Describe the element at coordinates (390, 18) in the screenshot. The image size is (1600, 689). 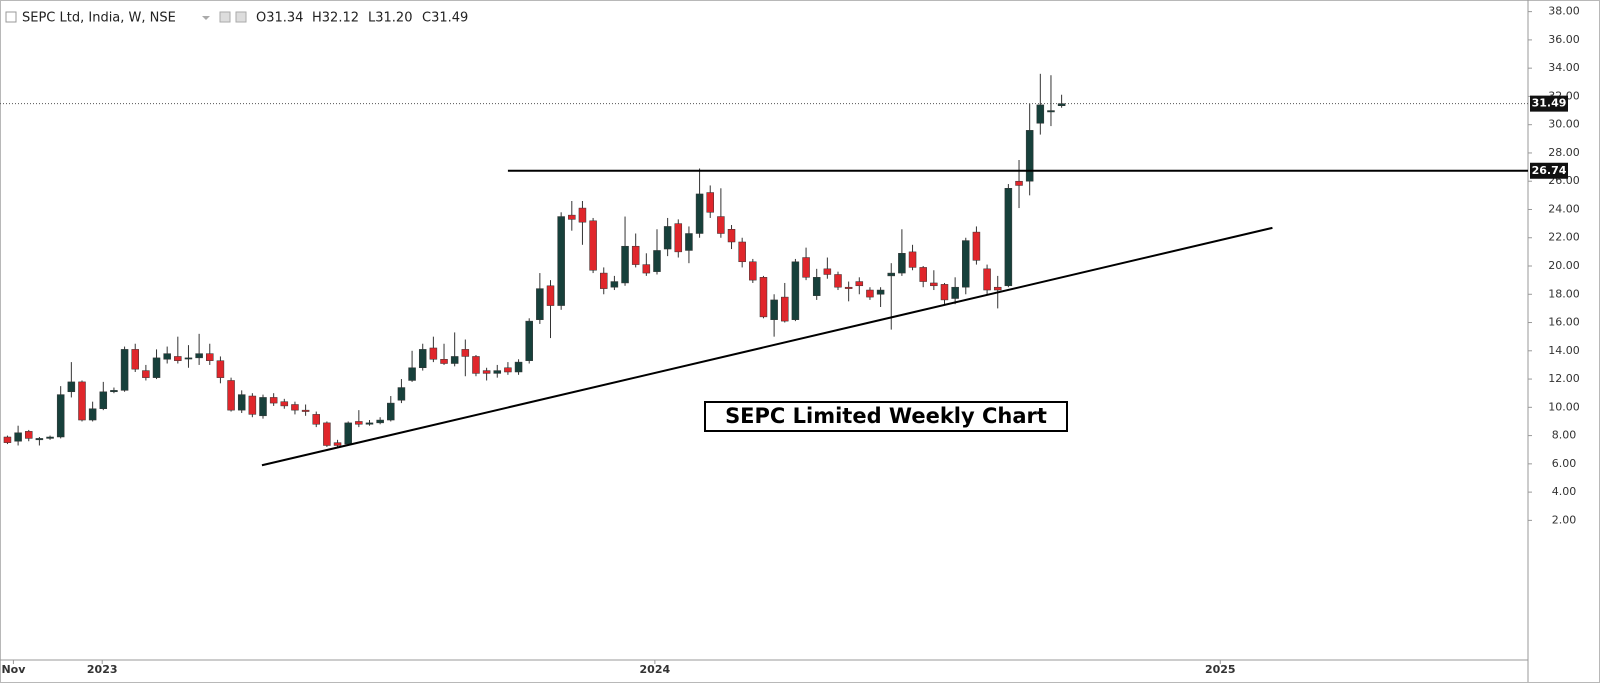
I see `legend-value: L31.20` at that location.